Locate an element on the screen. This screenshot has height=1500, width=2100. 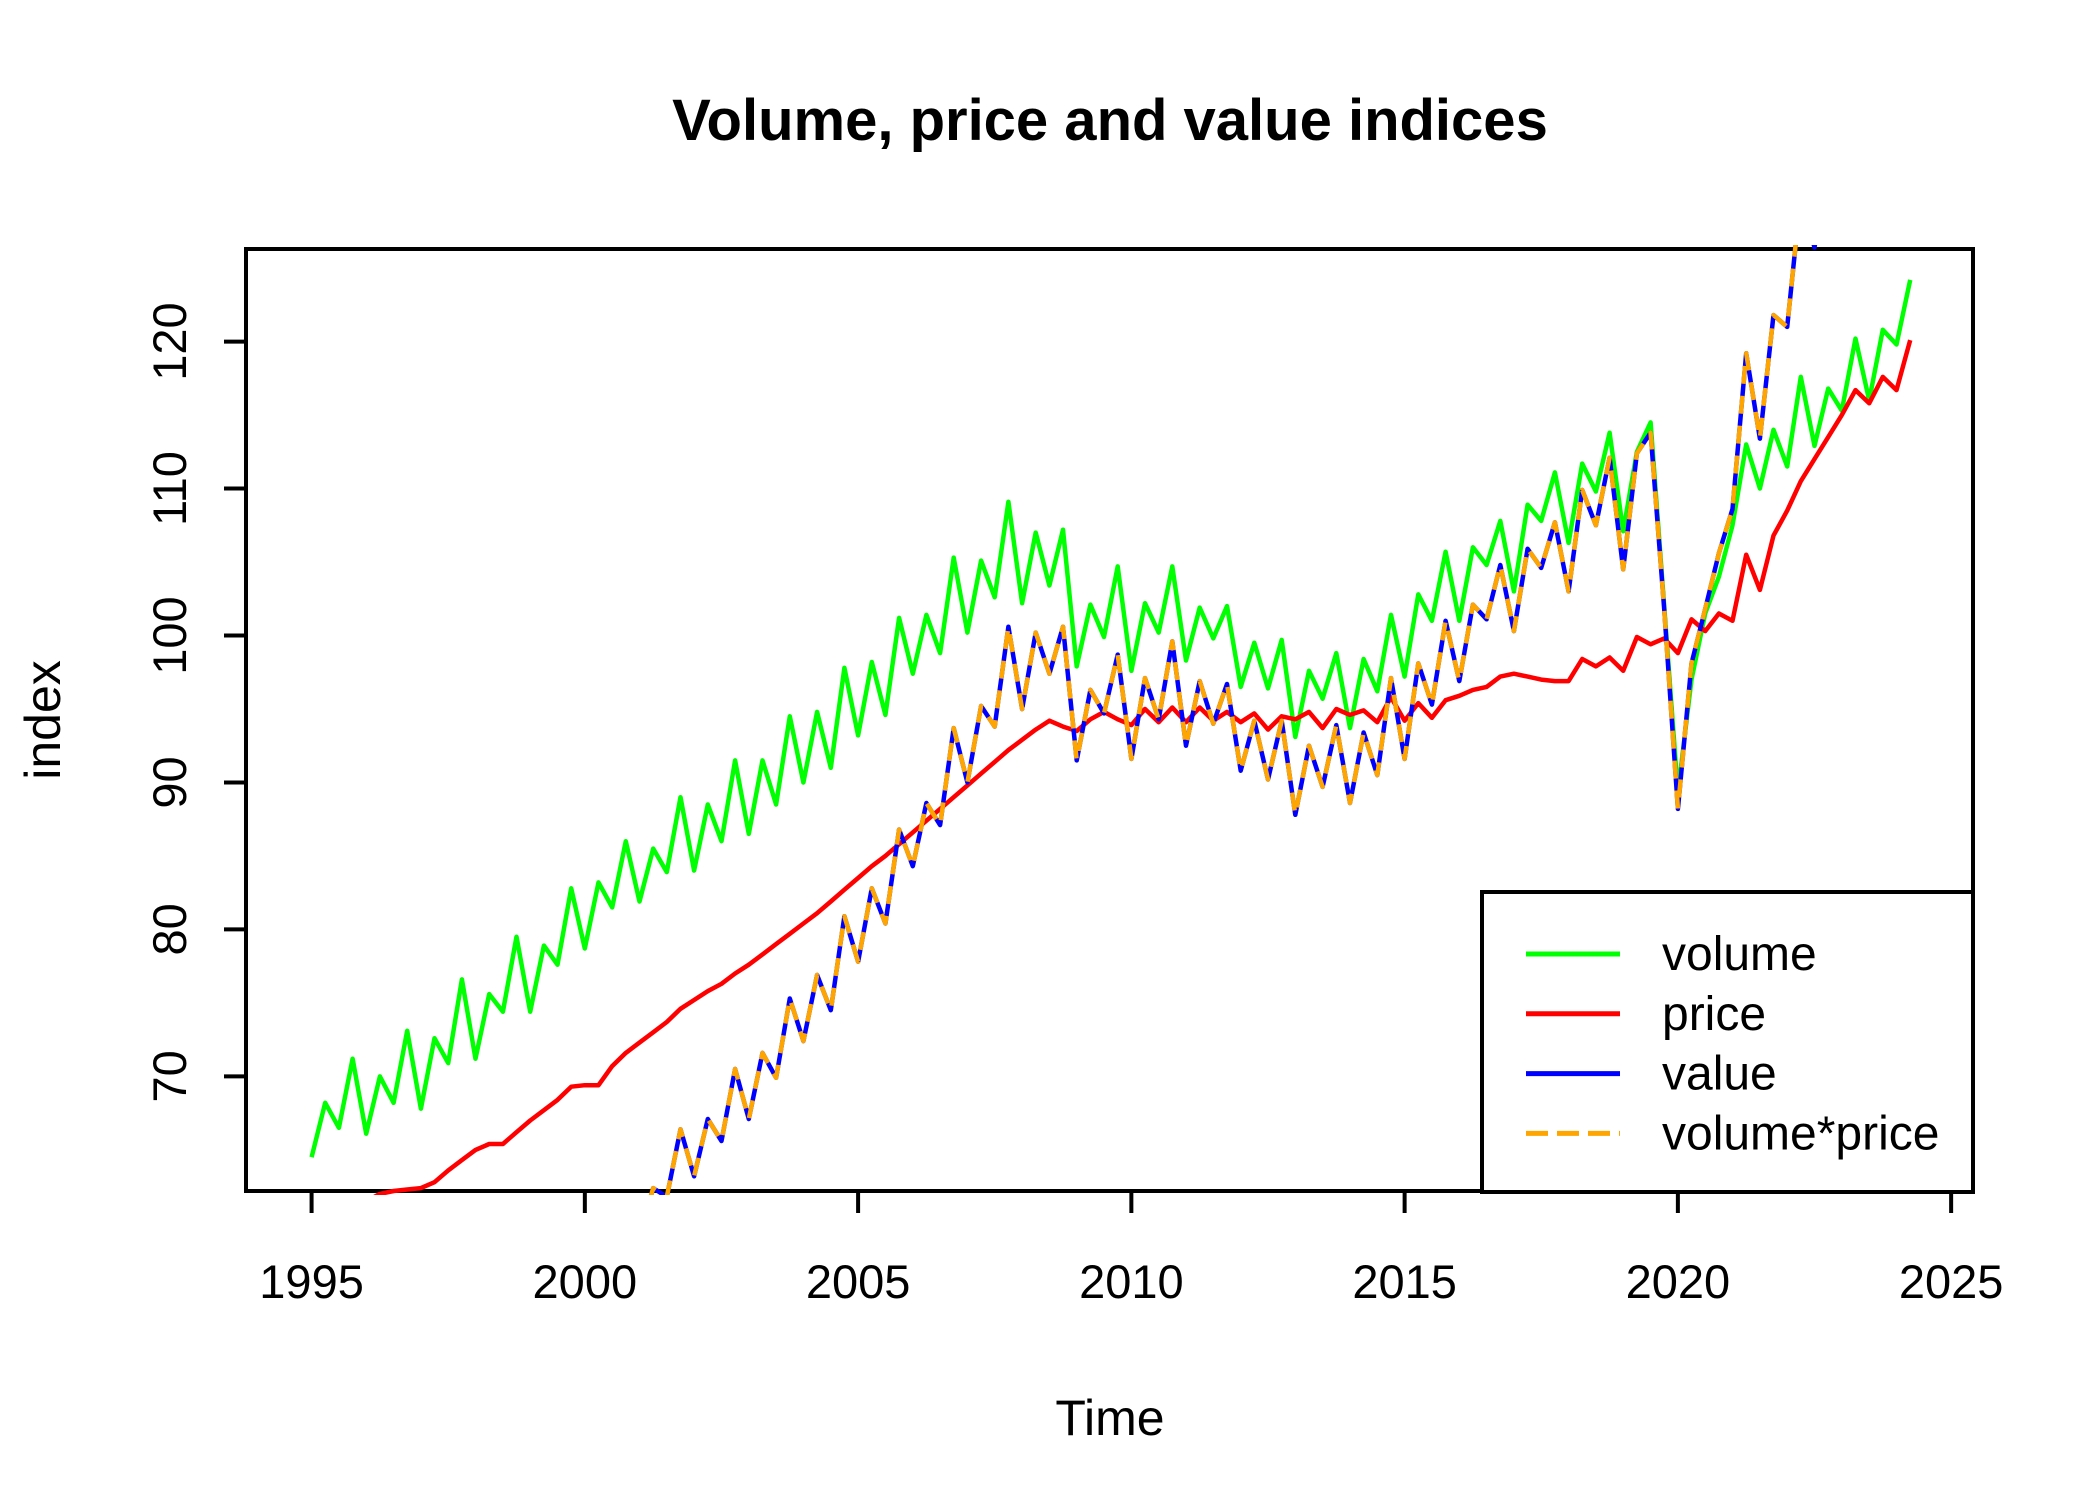
legend-entry: volume is located at coordinates (1671, 954).